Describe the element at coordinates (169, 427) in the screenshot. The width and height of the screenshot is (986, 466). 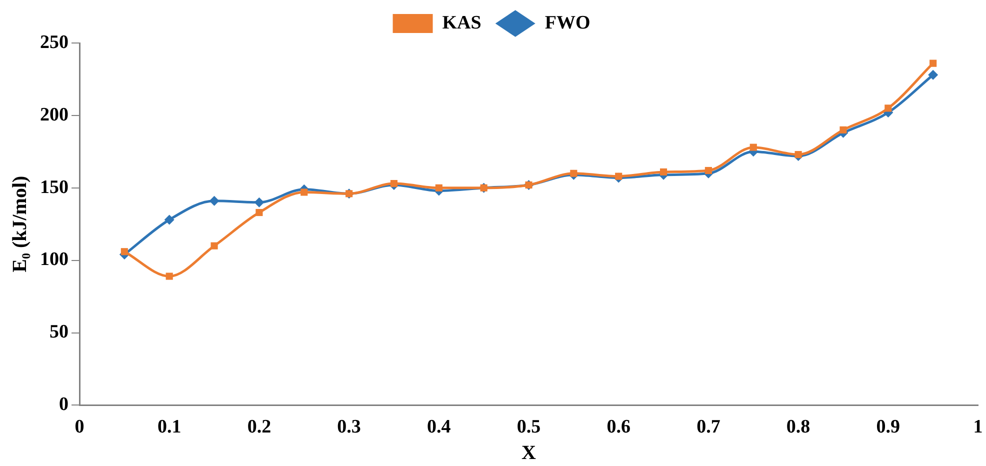
I see `x-tick-label: 0.1` at that location.